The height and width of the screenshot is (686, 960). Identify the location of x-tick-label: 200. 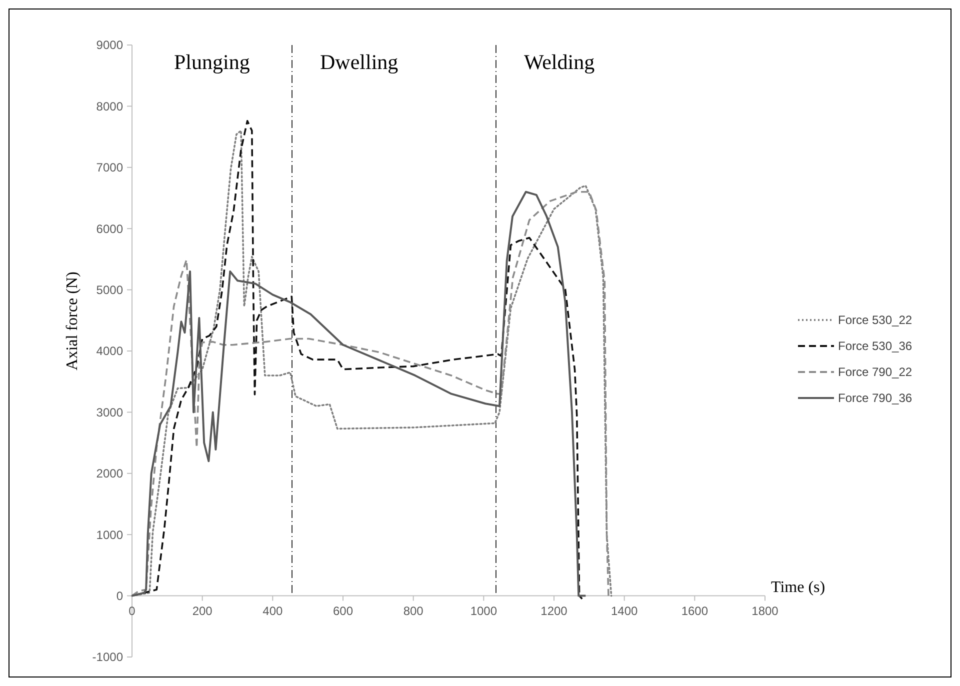
(202, 611).